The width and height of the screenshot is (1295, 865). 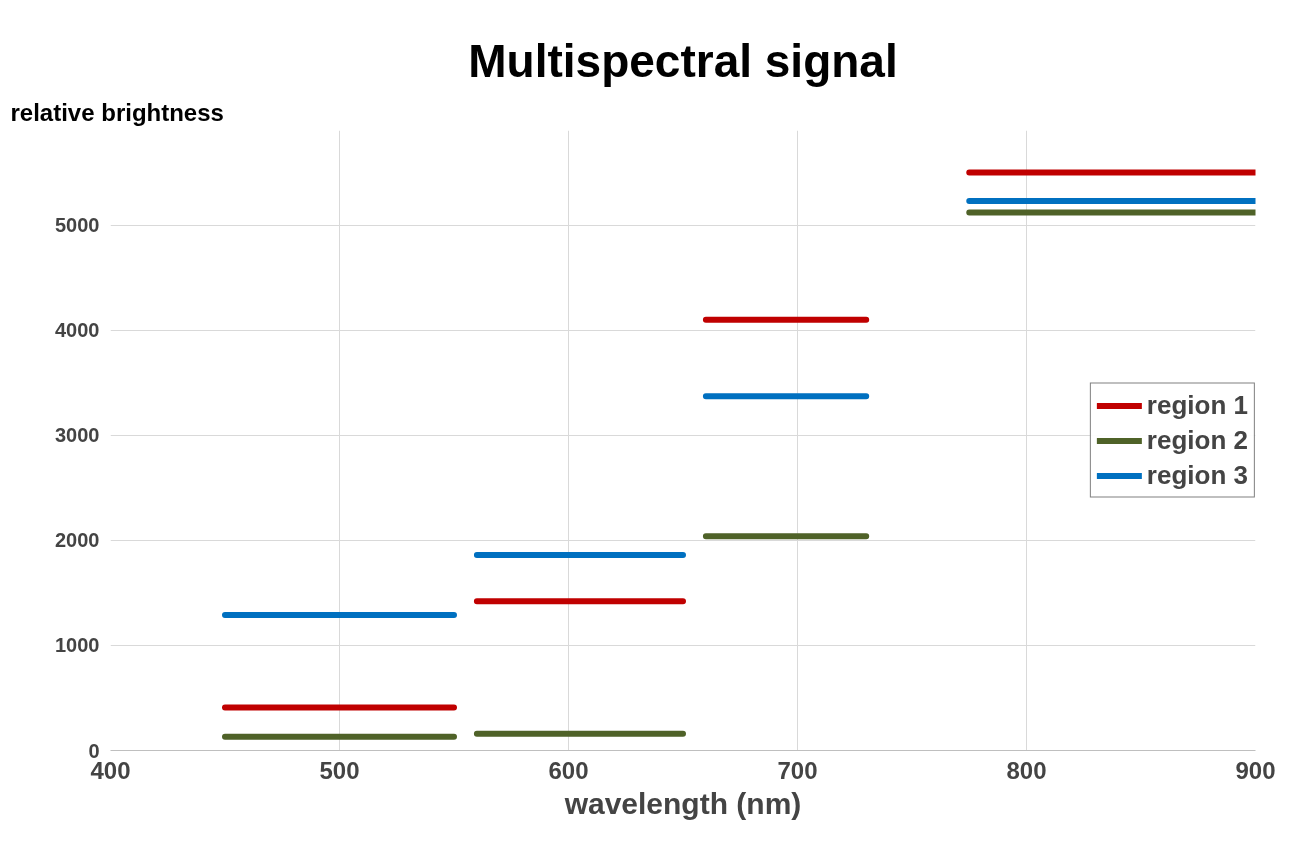 I want to click on x-axis-title: wavelength (nm), so click(x=682, y=803).